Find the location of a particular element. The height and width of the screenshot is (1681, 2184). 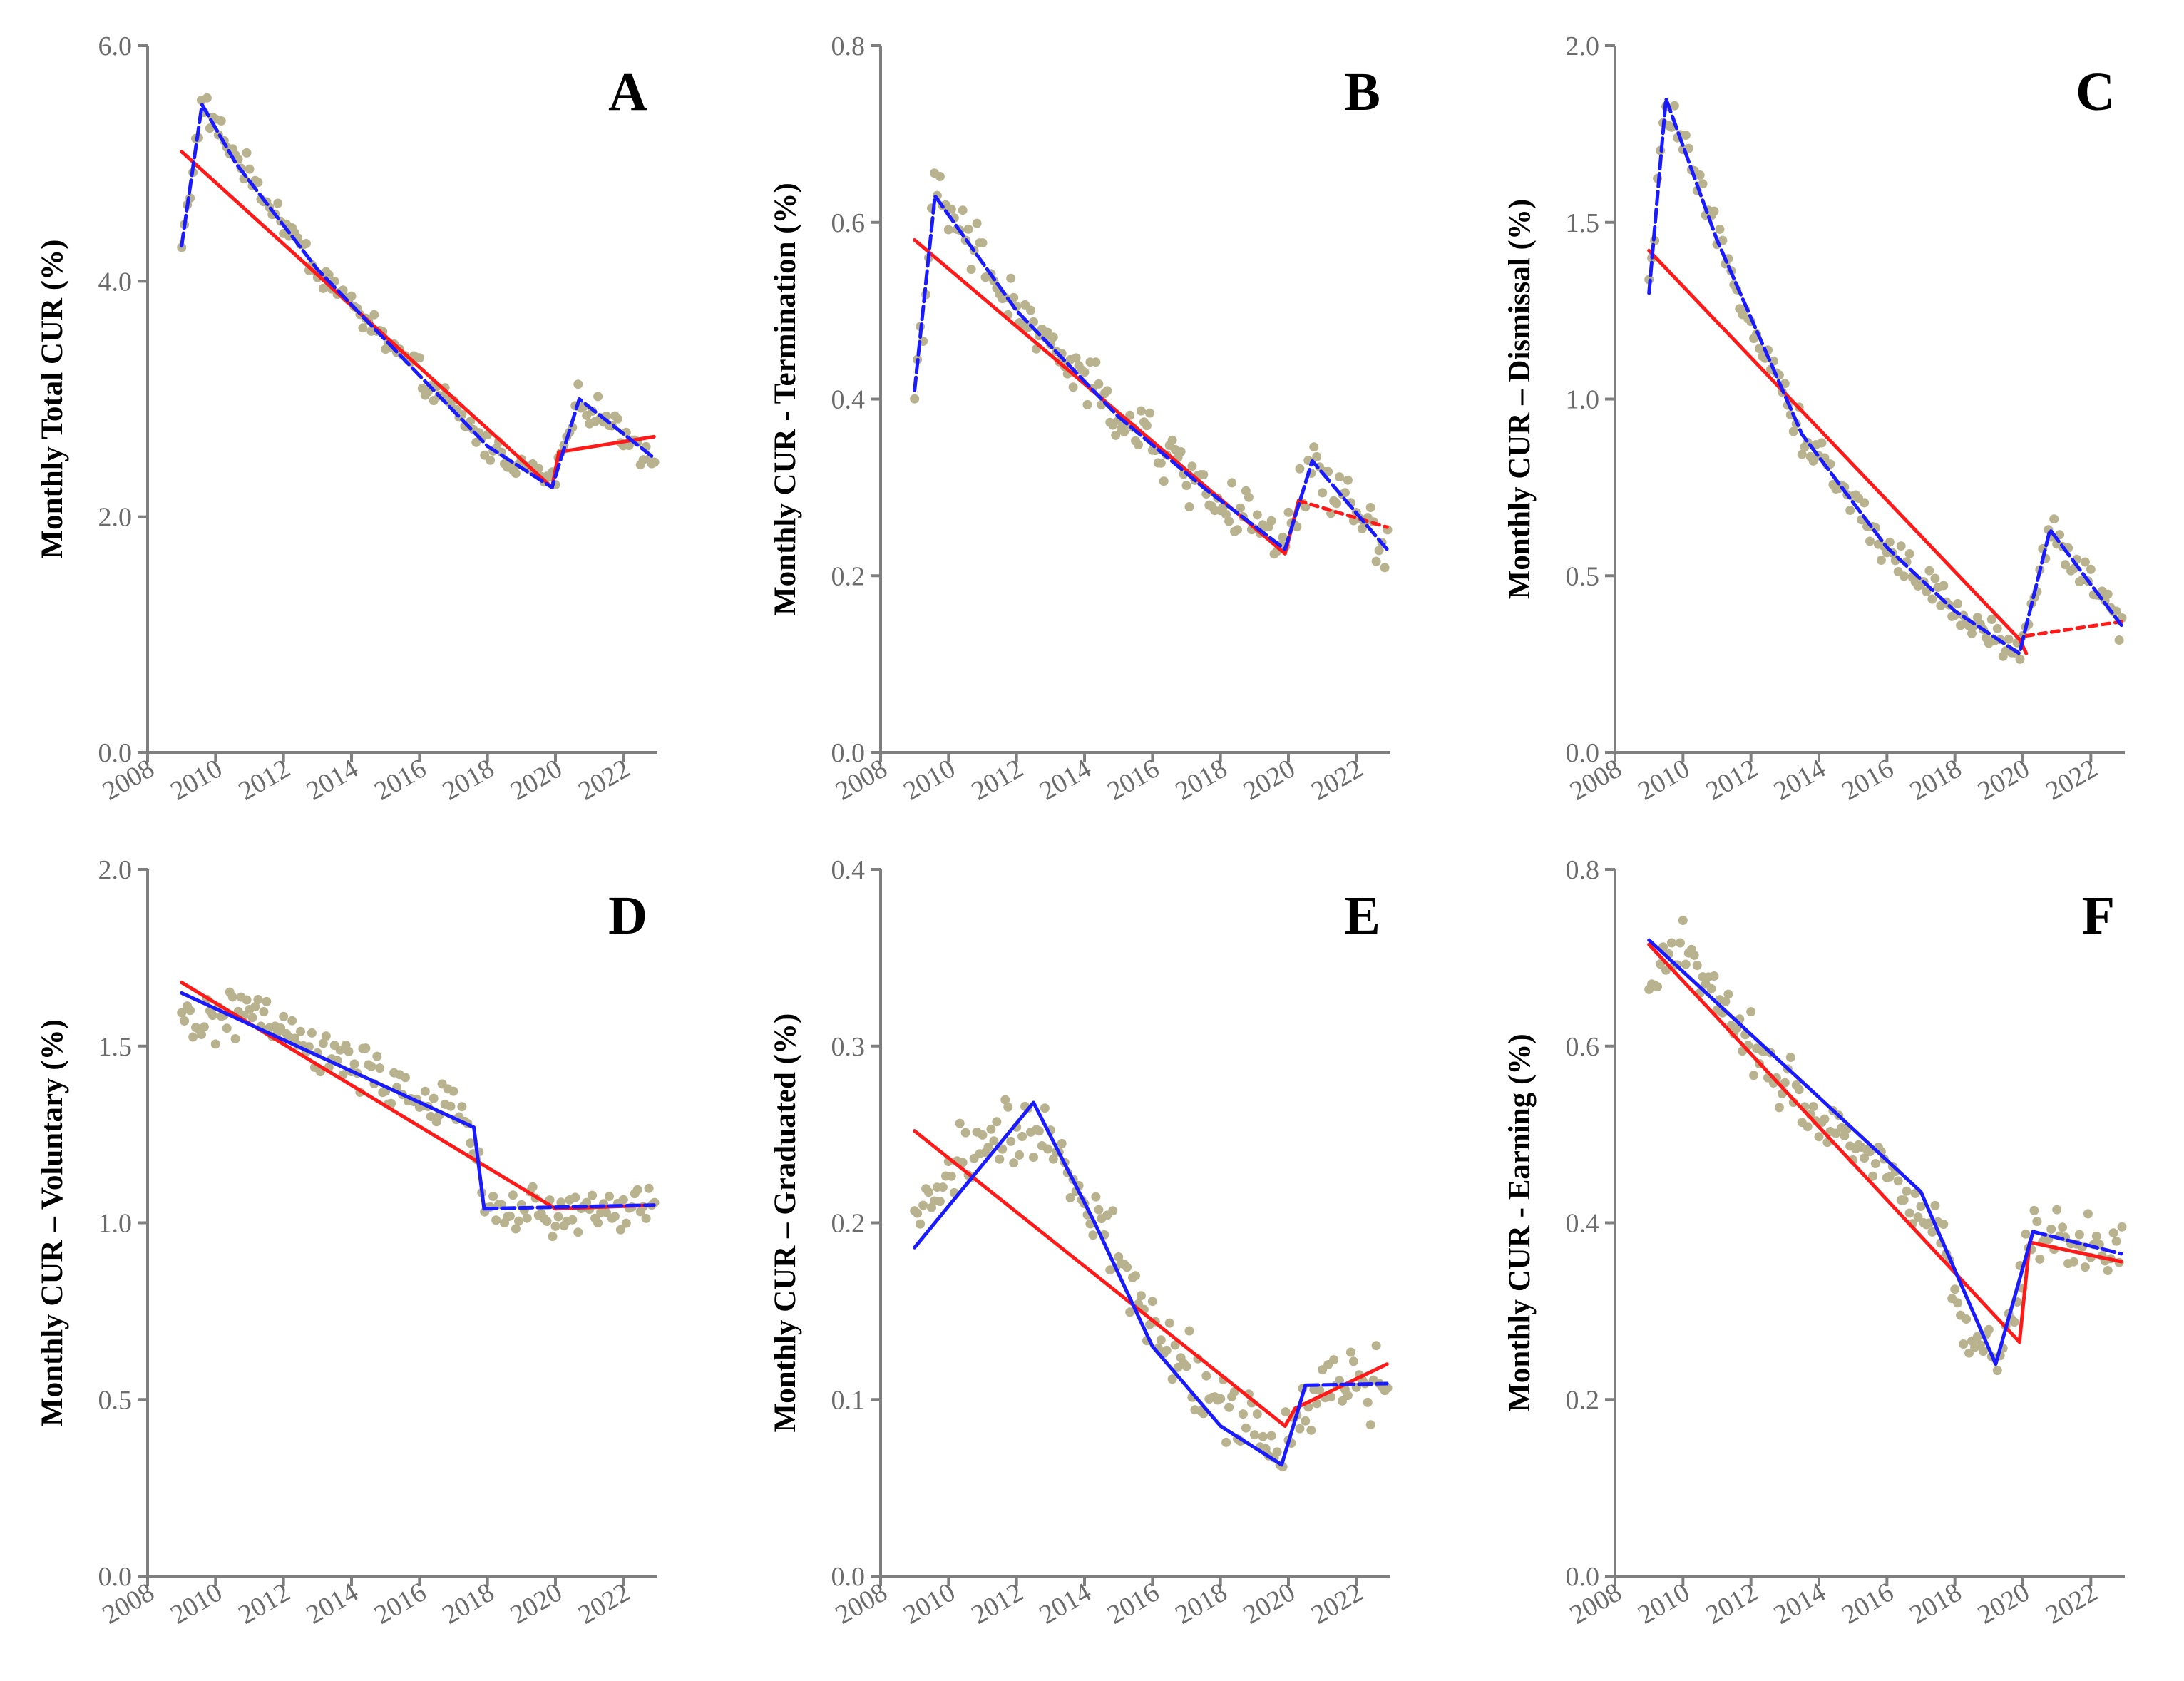

y-axis-title: Monthly CUR – Voluntary (%) is located at coordinates (52, 1222).